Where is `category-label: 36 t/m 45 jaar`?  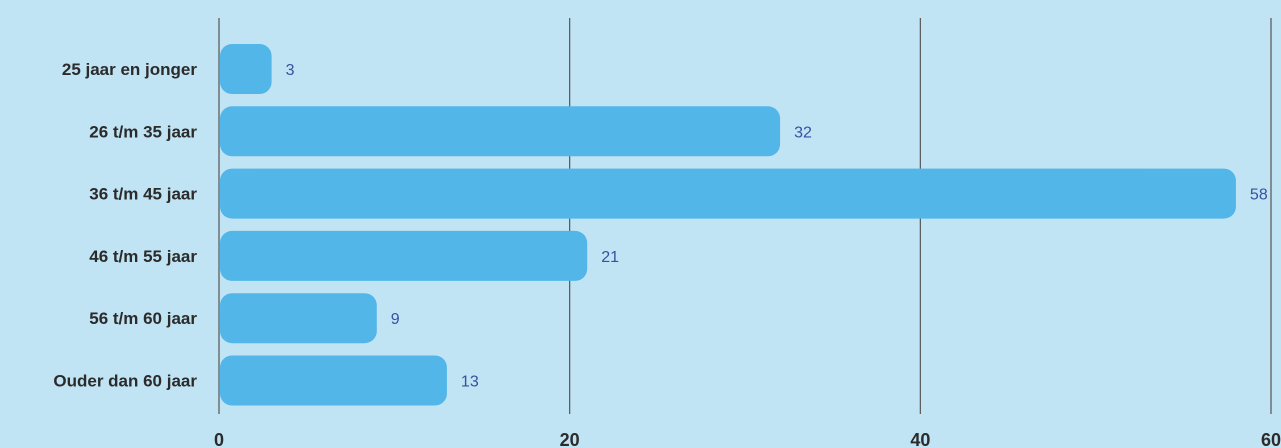 category-label: 36 t/m 45 jaar is located at coordinates (143, 194).